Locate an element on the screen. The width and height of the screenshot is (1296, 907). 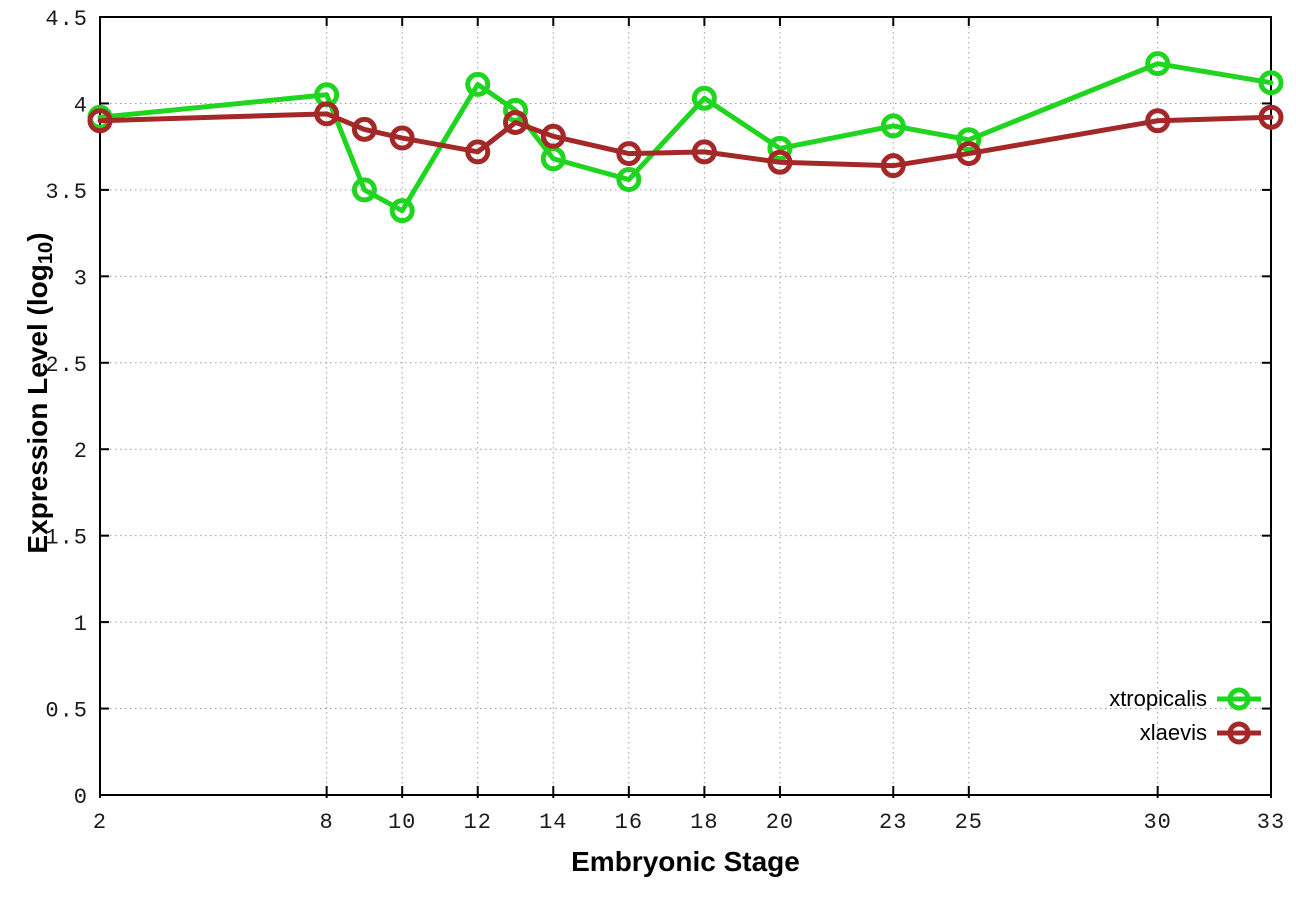
y-tick-label: 4 is located at coordinates (81, 105).